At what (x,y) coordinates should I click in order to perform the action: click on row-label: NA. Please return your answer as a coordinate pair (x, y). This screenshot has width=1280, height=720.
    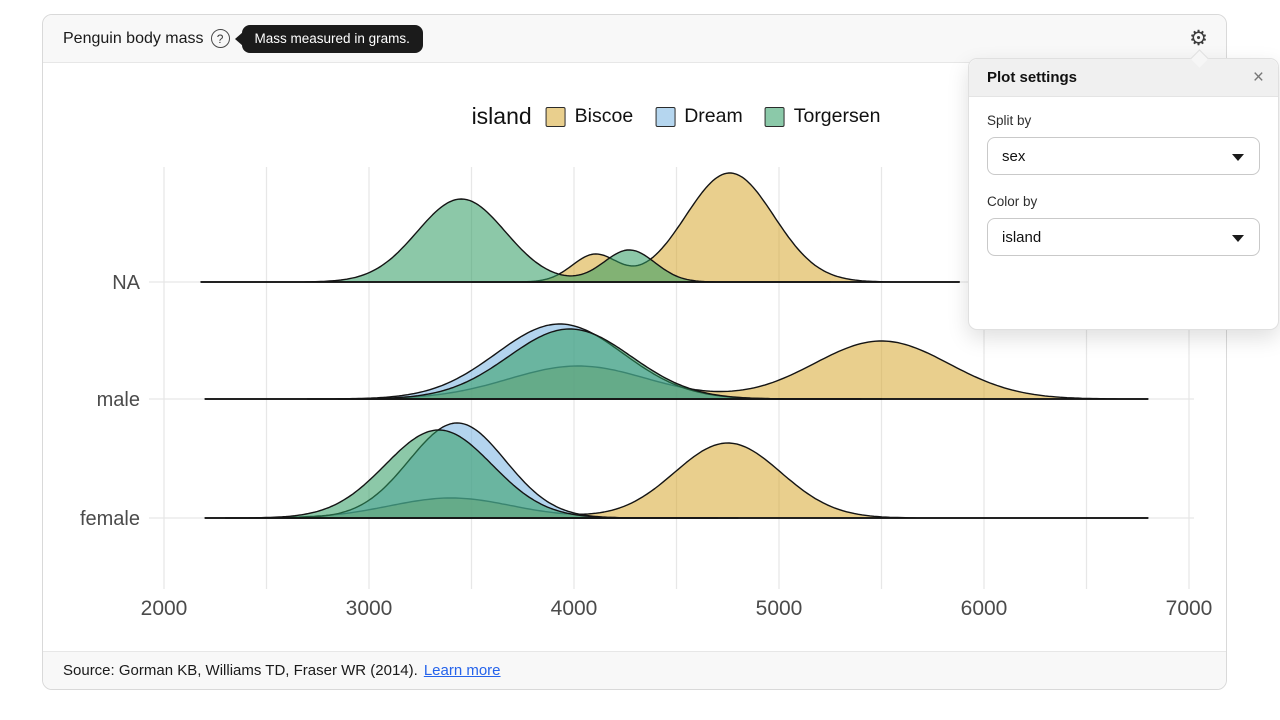
    Looking at the image, I should click on (126, 283).